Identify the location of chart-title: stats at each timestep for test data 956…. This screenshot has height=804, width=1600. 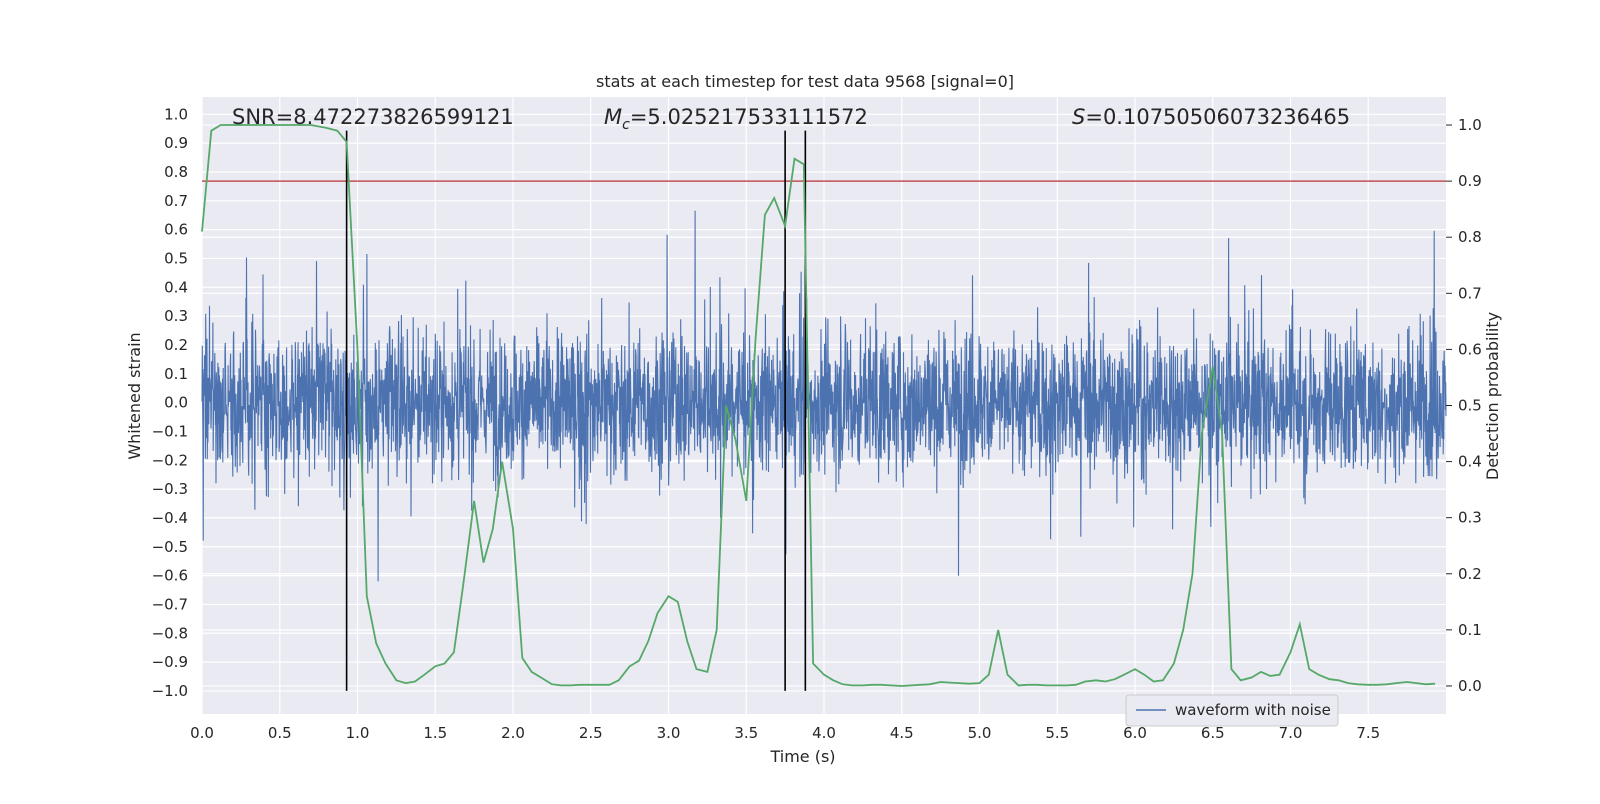
(805, 81).